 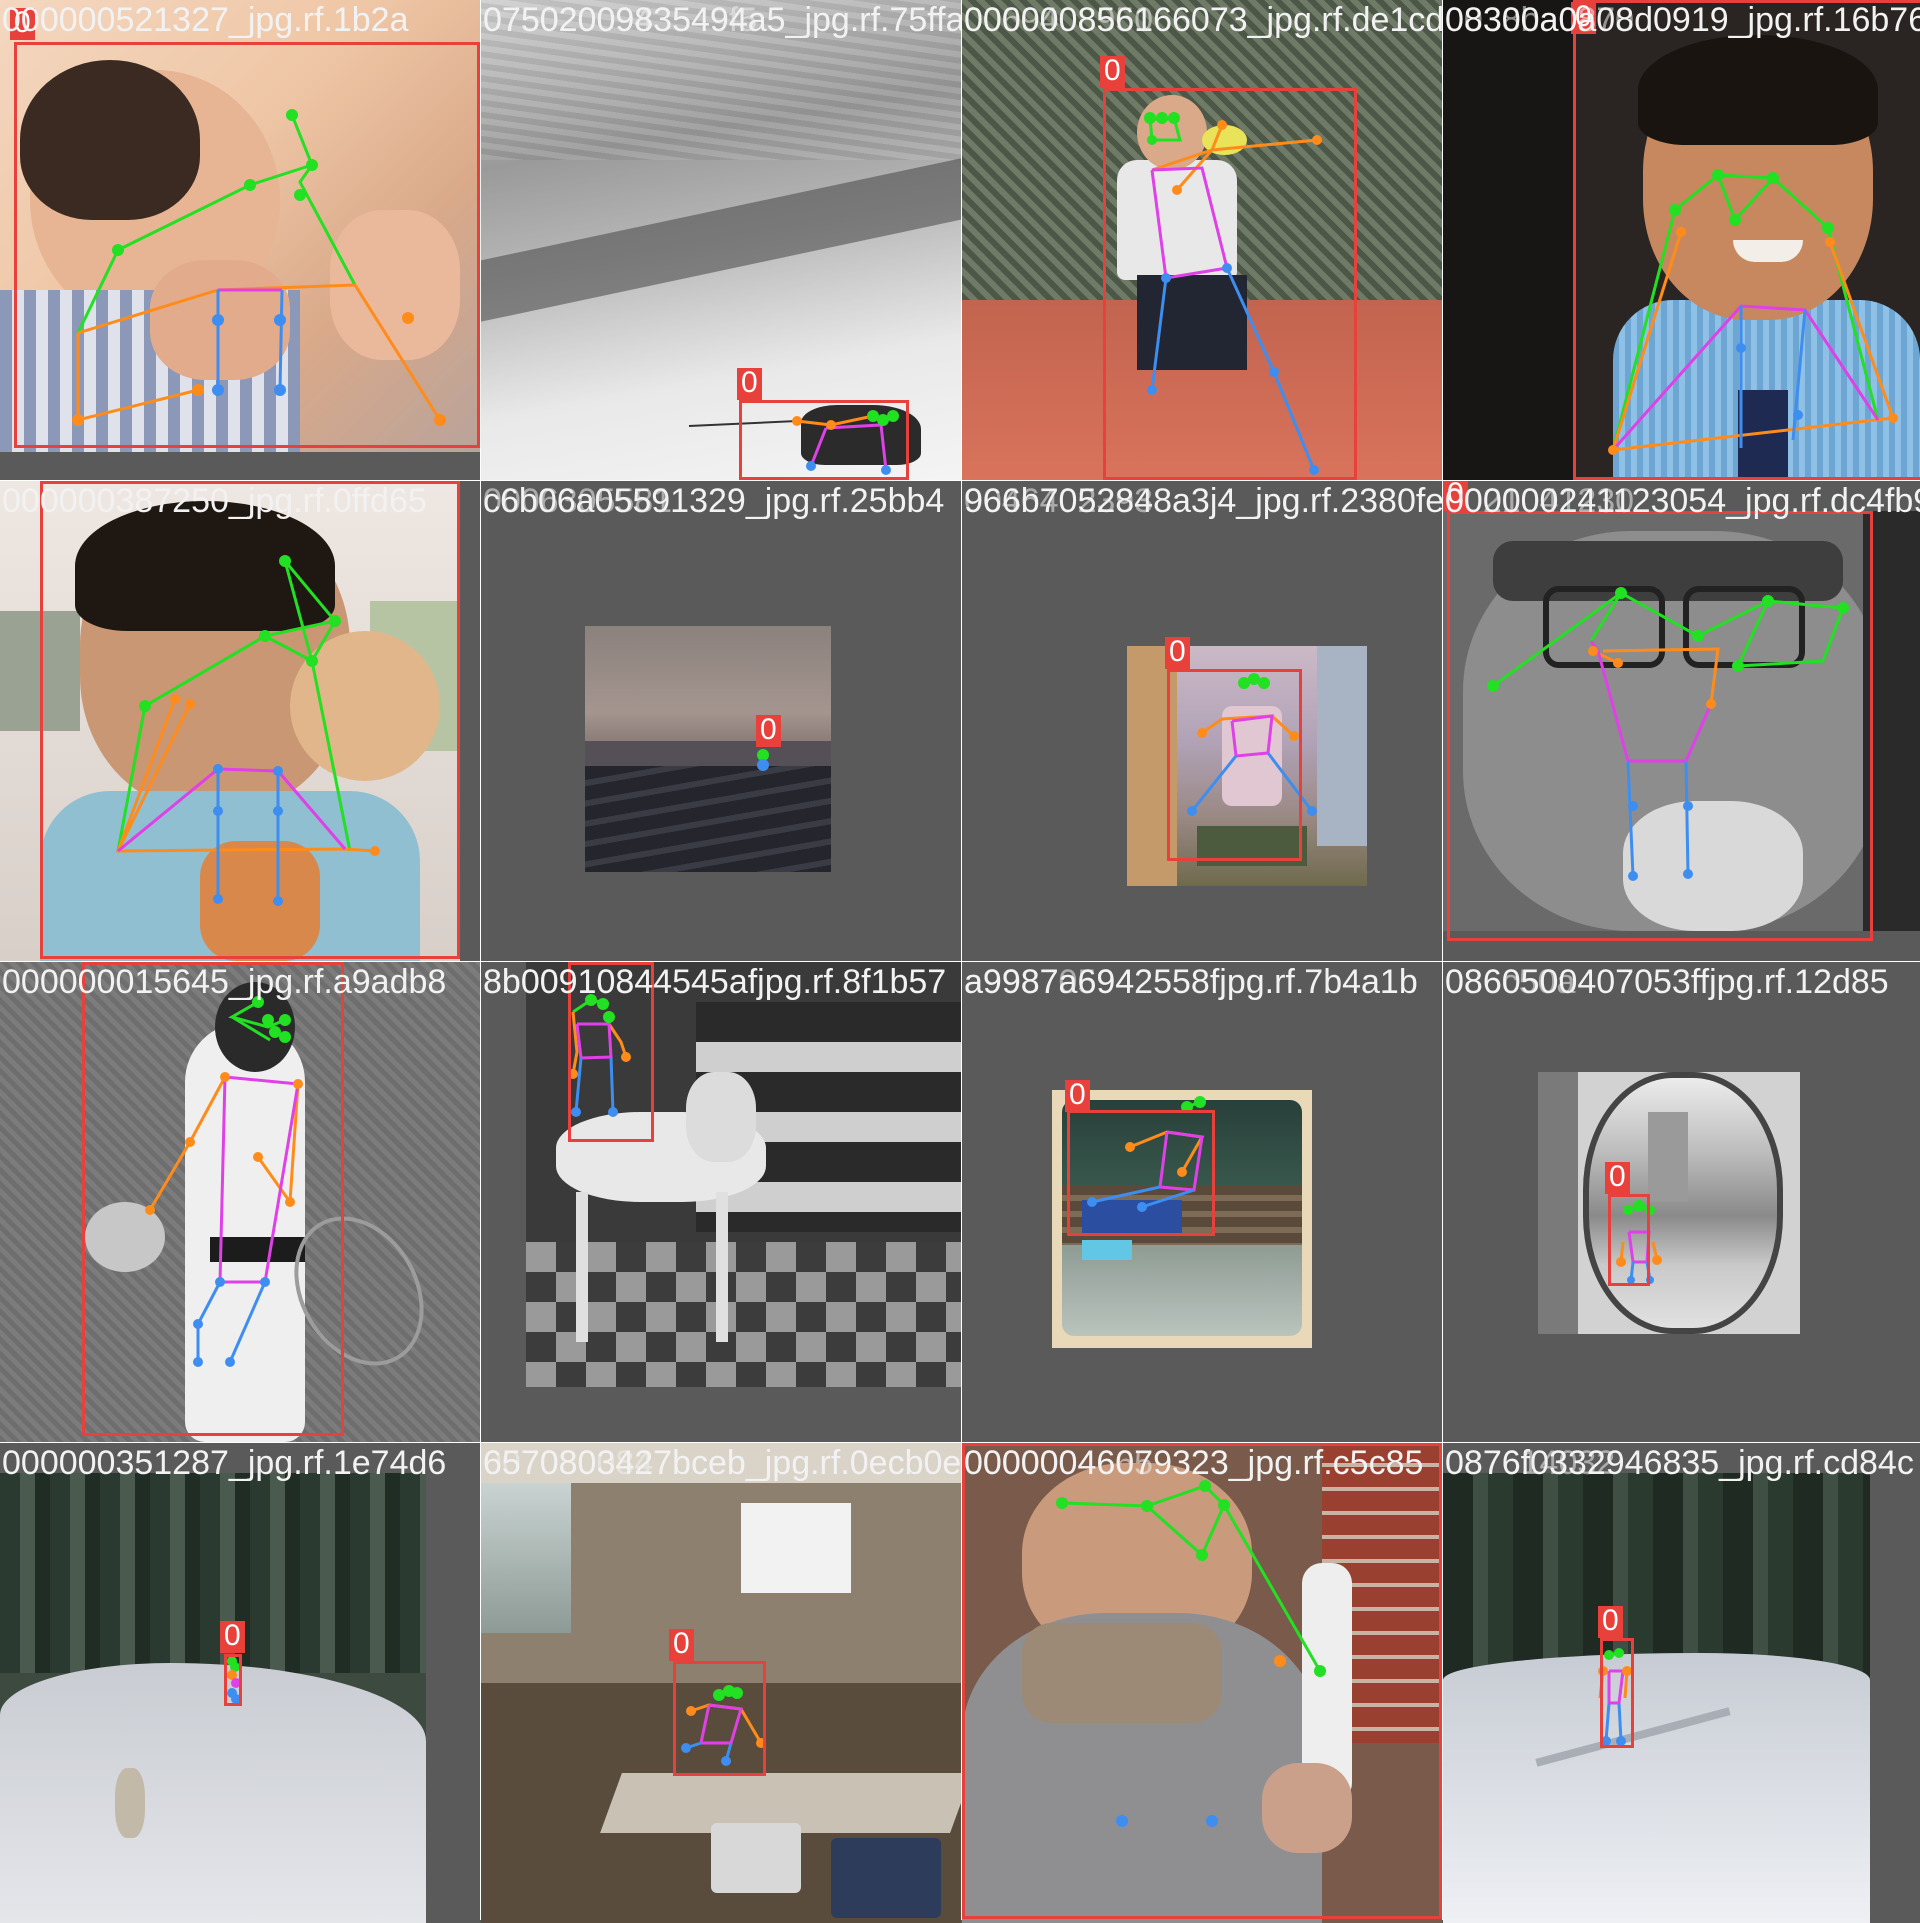 I want to click on photo-man-icecream, so click(x=1202, y=1683).